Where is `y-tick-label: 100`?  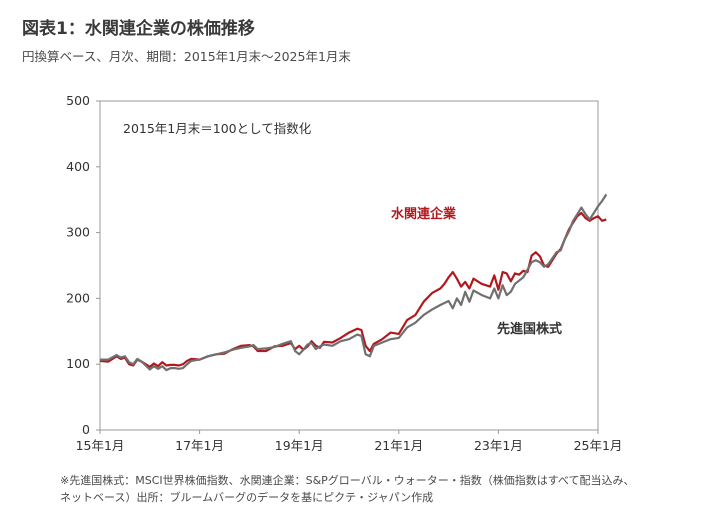
y-tick-label: 100 is located at coordinates (78, 363).